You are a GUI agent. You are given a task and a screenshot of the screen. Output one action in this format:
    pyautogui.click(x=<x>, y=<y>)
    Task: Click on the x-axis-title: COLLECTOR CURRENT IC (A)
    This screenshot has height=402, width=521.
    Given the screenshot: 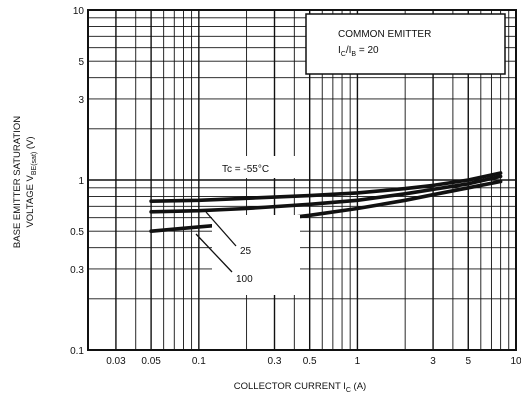 What is the action you would take?
    pyautogui.click(x=300, y=387)
    